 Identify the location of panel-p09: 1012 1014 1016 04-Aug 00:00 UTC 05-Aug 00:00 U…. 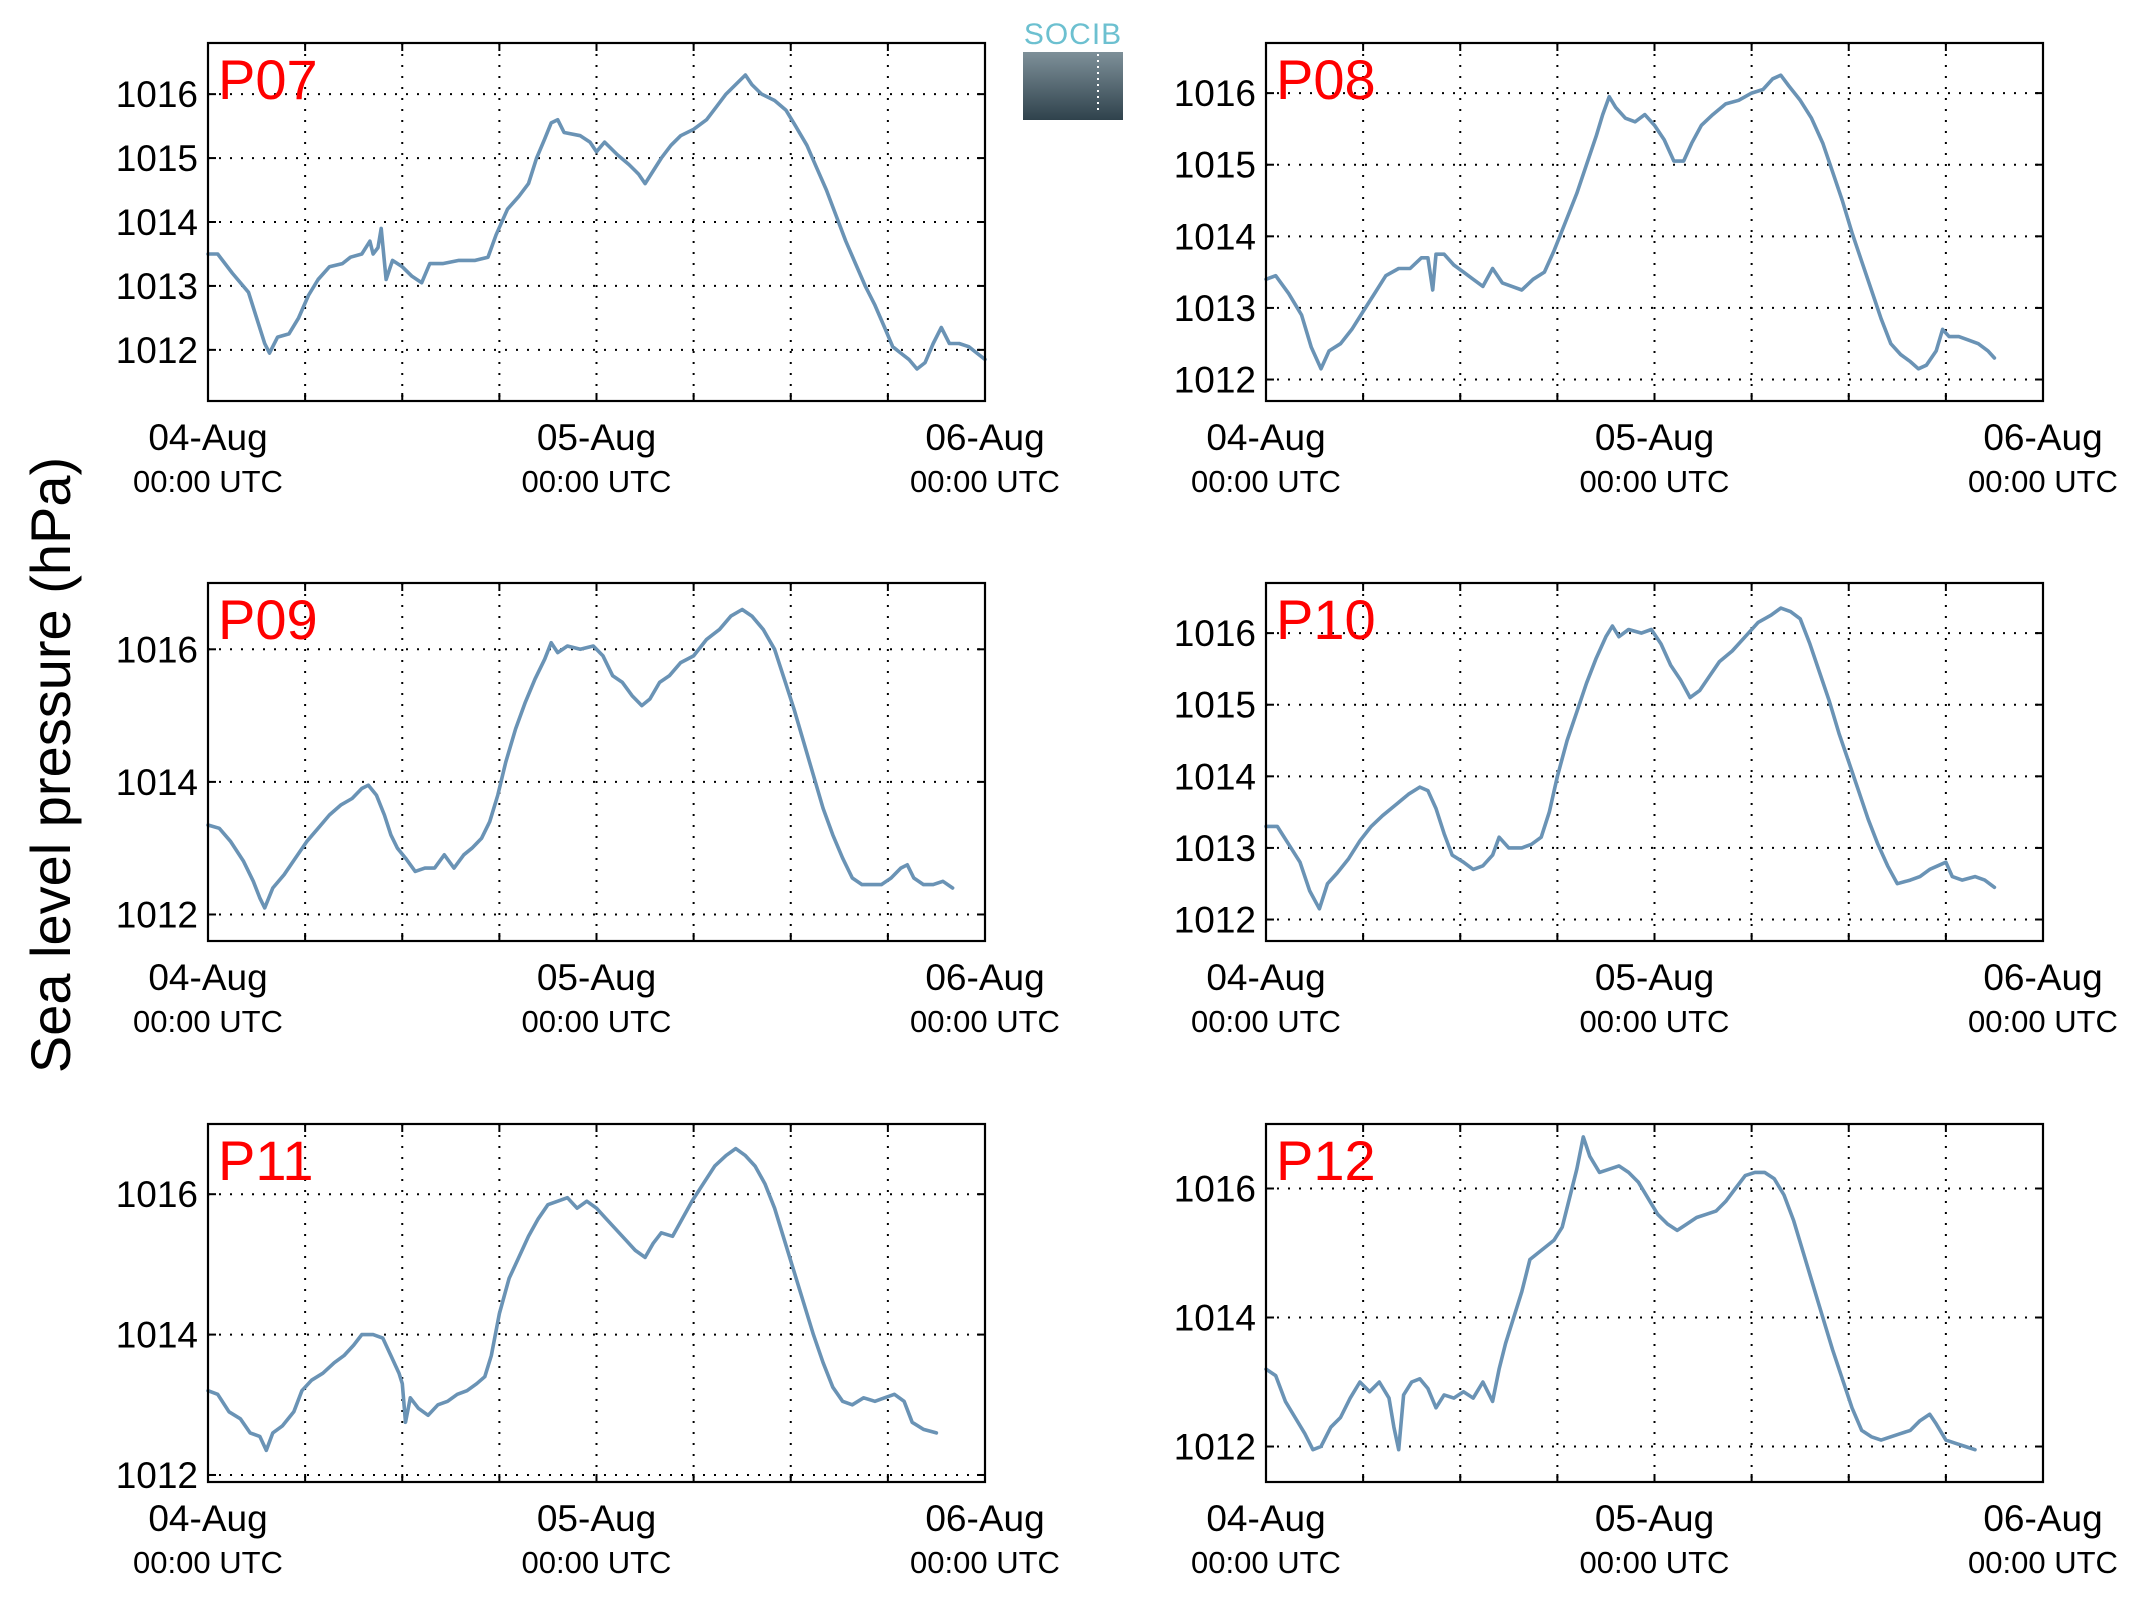
(588, 810).